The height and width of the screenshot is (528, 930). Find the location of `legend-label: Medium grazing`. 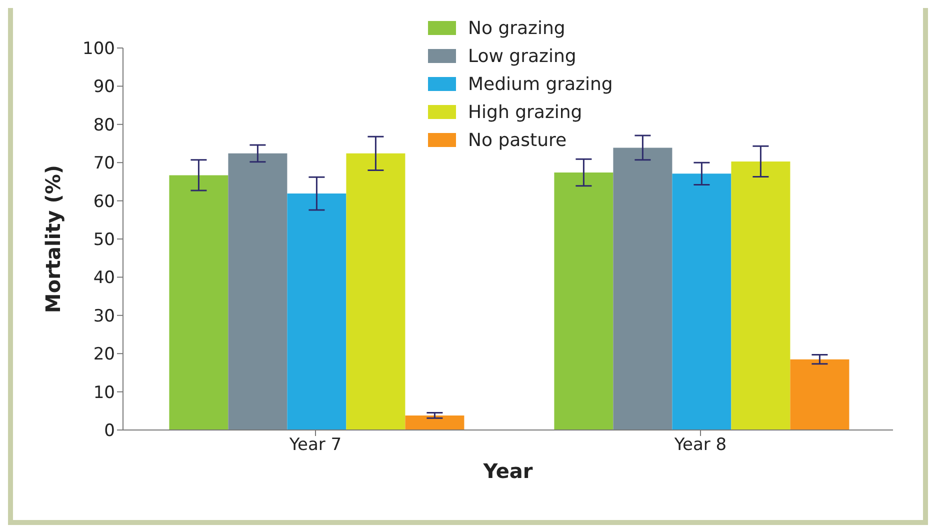

legend-label: Medium grazing is located at coordinates (540, 84).